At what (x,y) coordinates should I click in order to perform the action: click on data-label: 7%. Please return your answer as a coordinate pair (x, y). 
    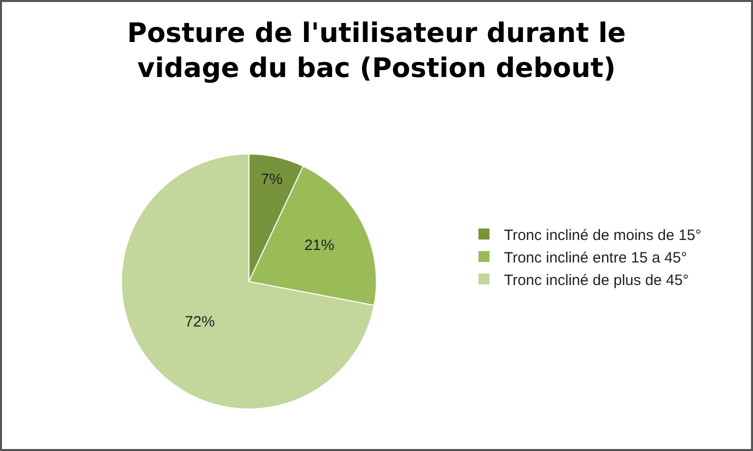
    Looking at the image, I should click on (271, 179).